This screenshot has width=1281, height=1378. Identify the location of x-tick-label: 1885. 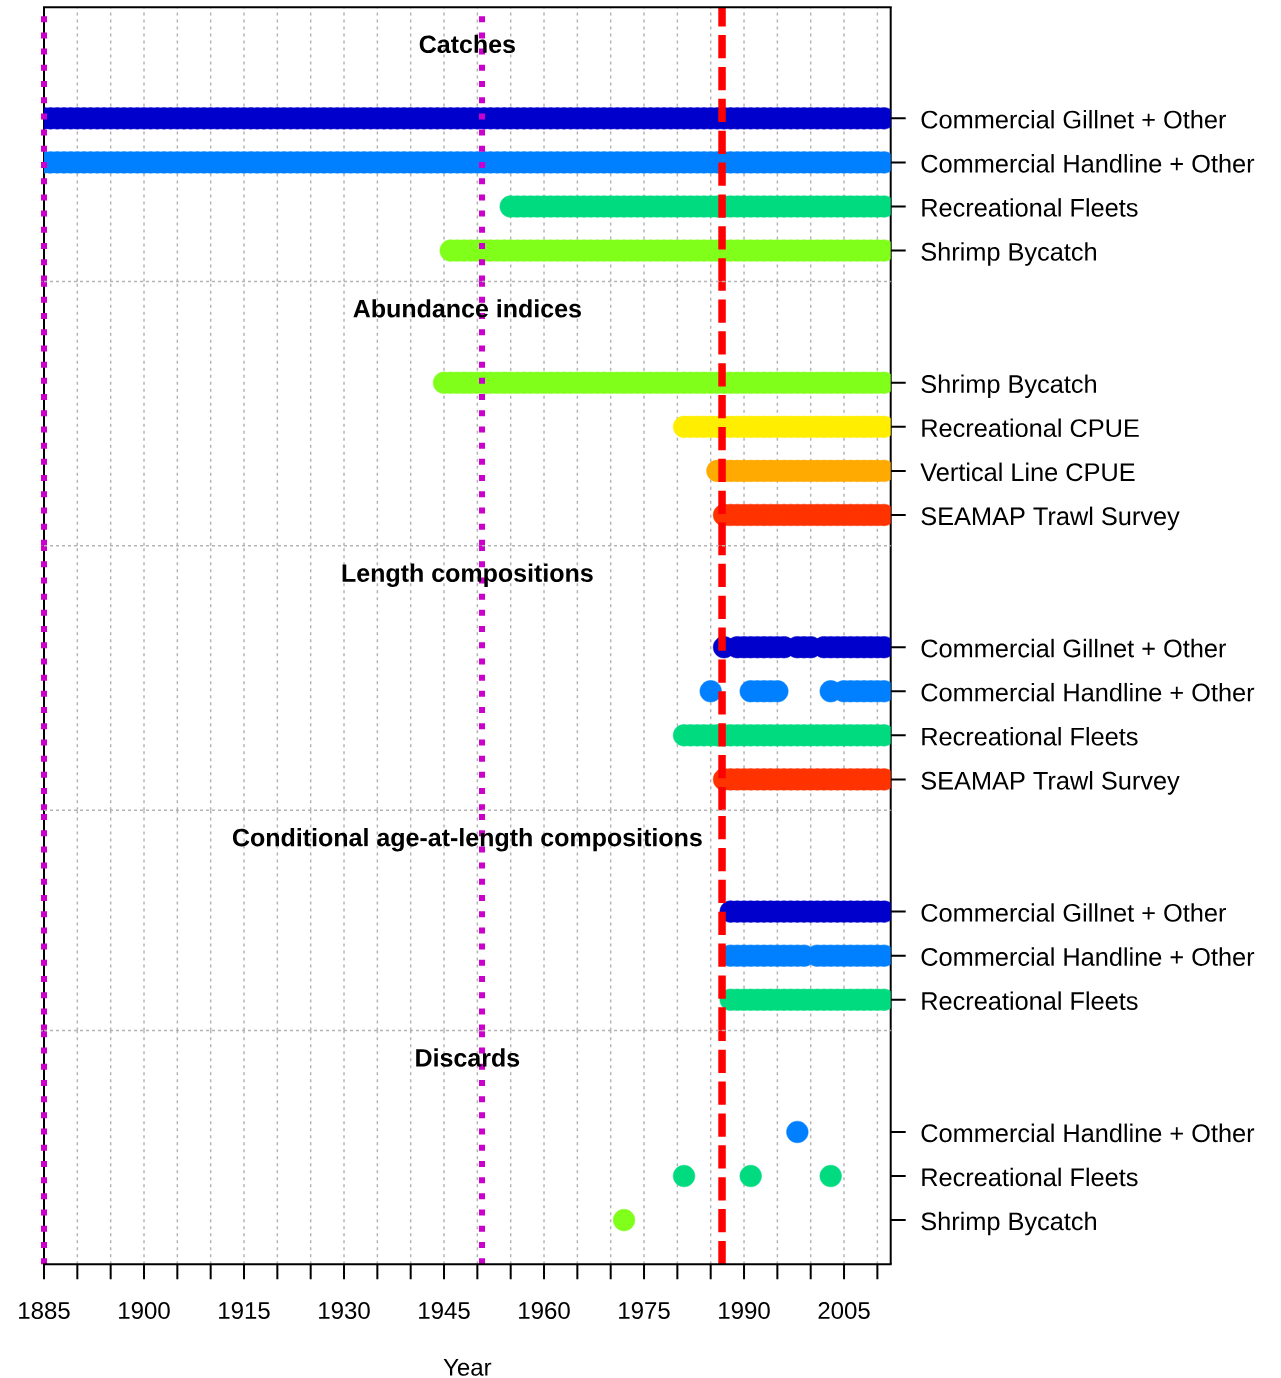
(44, 1311).